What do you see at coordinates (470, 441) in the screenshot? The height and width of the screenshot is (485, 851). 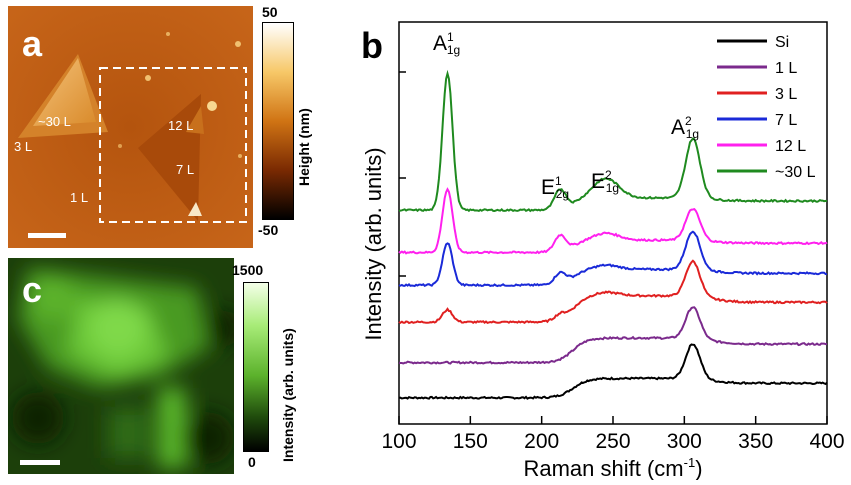 I see `x-tick-label: 150` at bounding box center [470, 441].